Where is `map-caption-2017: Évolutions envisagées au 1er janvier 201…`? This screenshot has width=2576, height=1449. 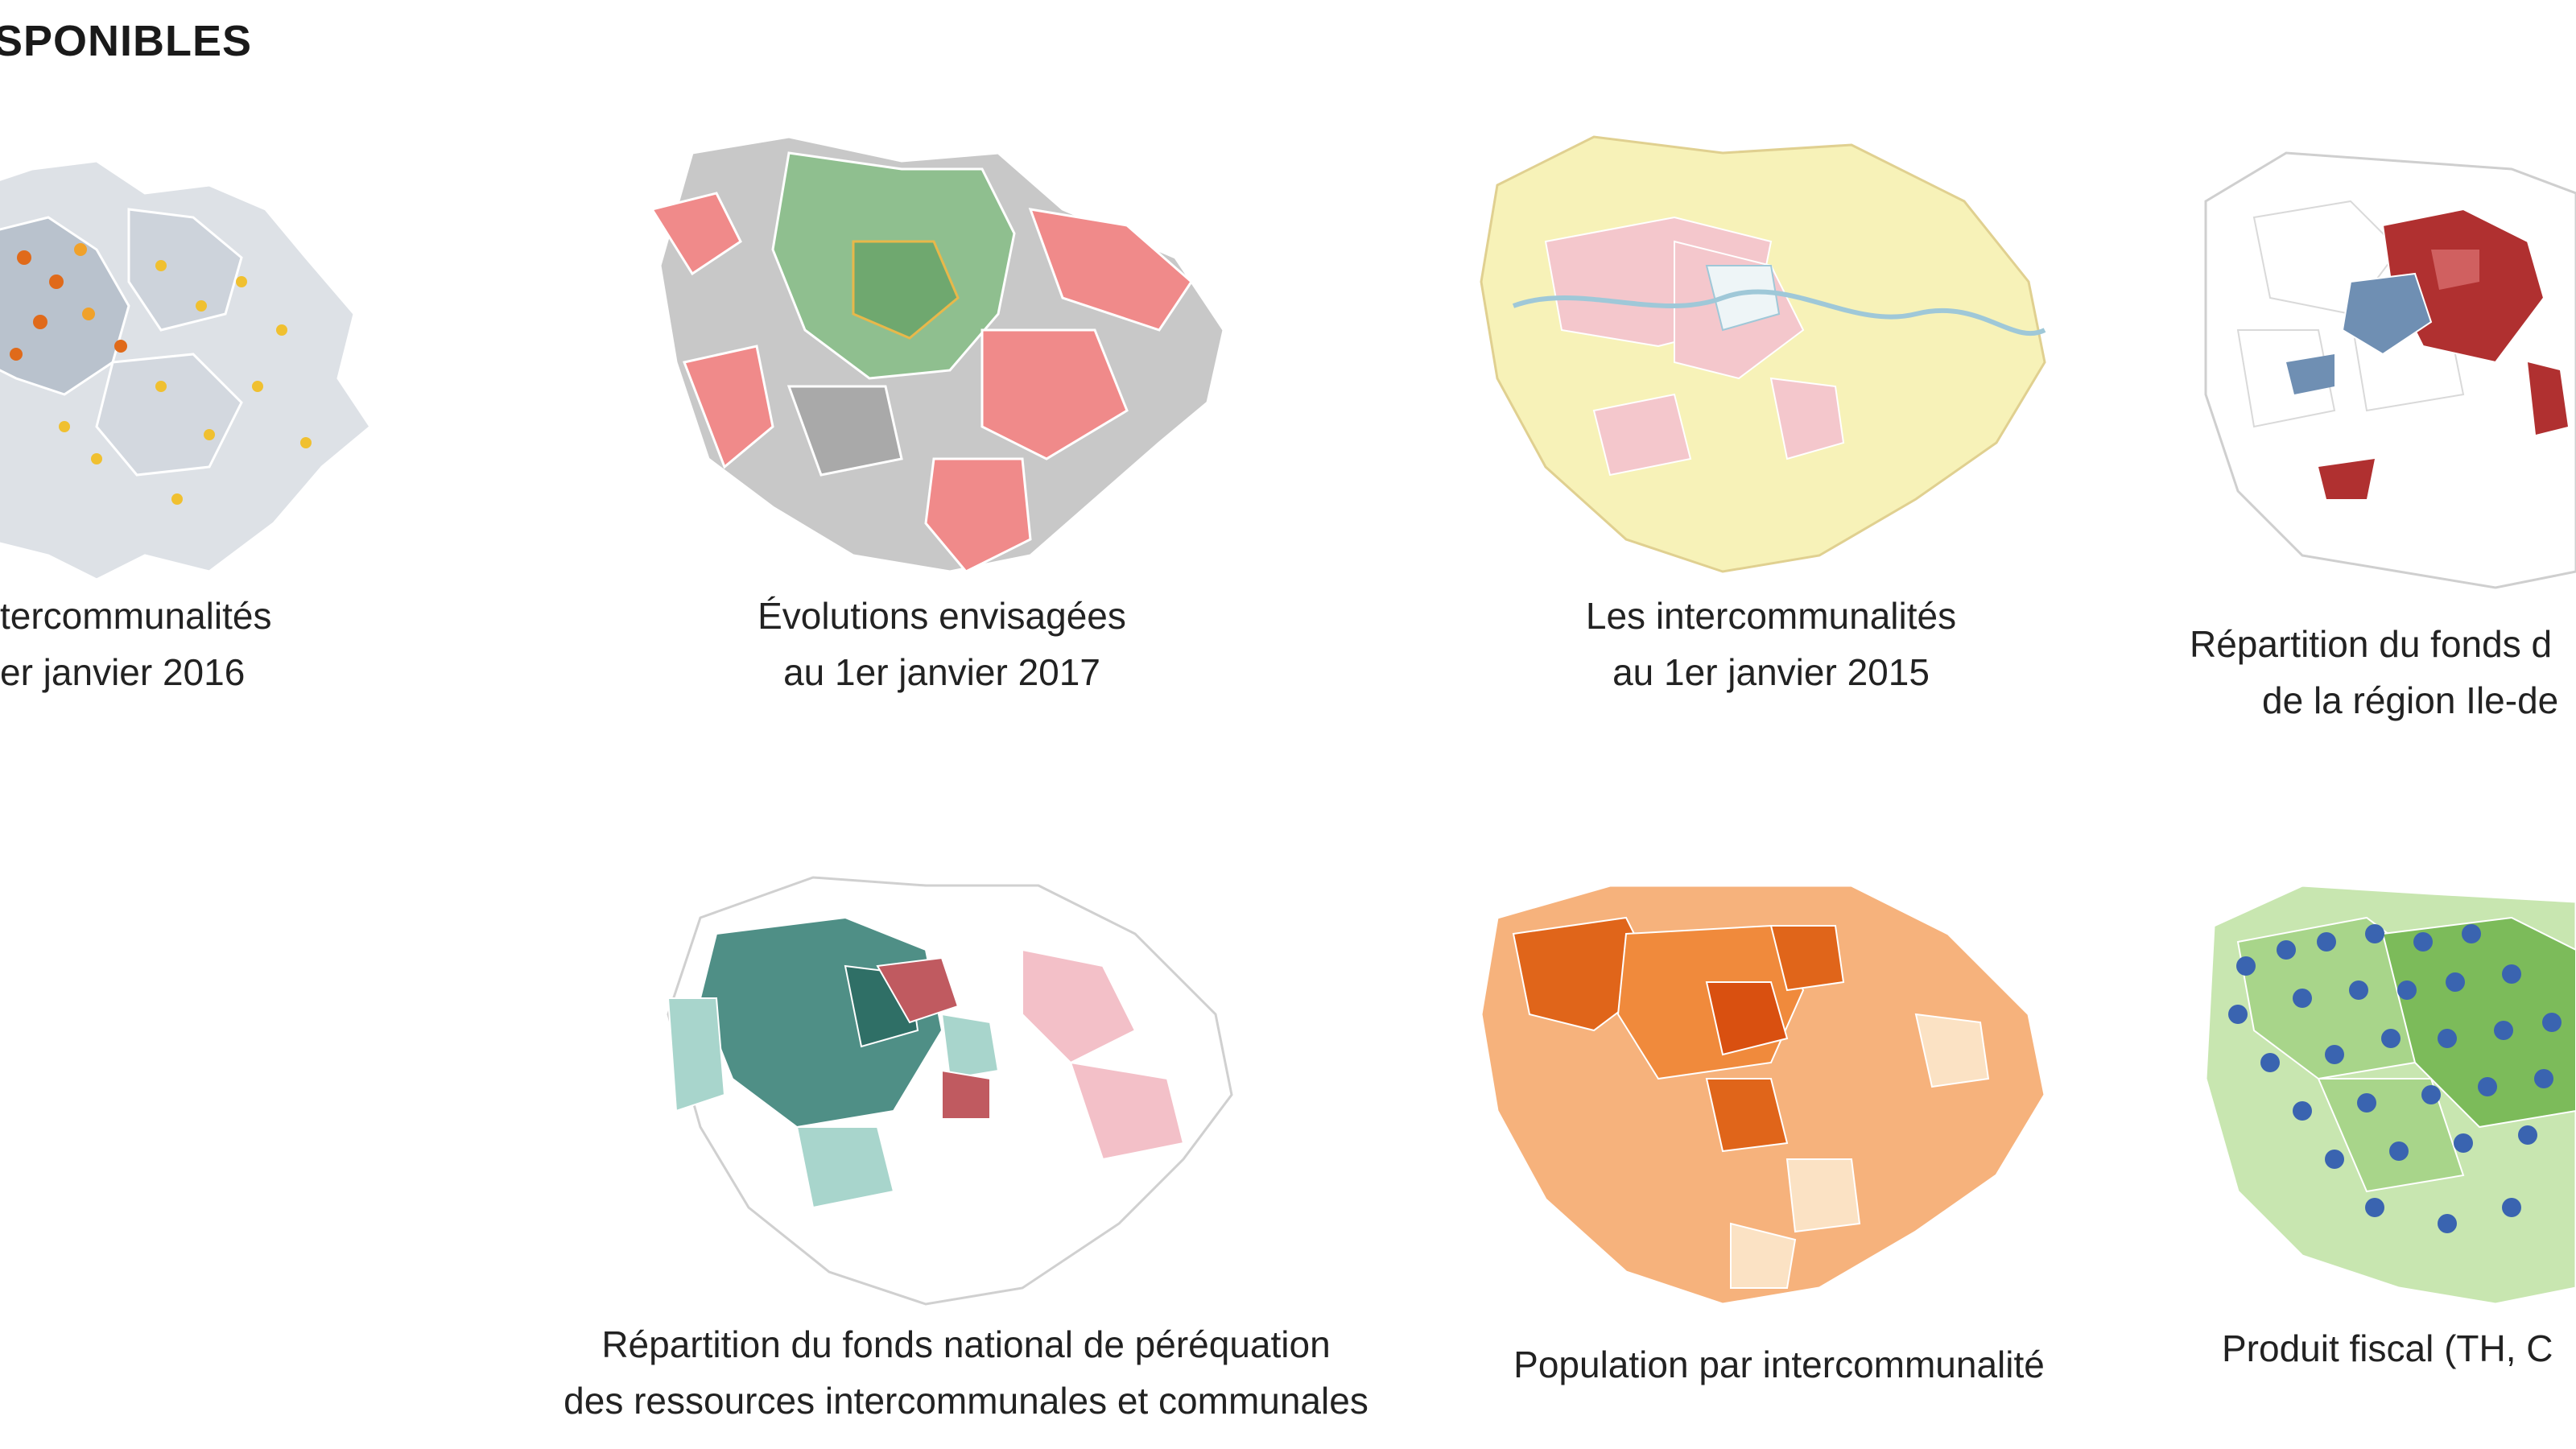
map-caption-2017: Évolutions envisagées au 1er janvier 201… is located at coordinates (941, 644).